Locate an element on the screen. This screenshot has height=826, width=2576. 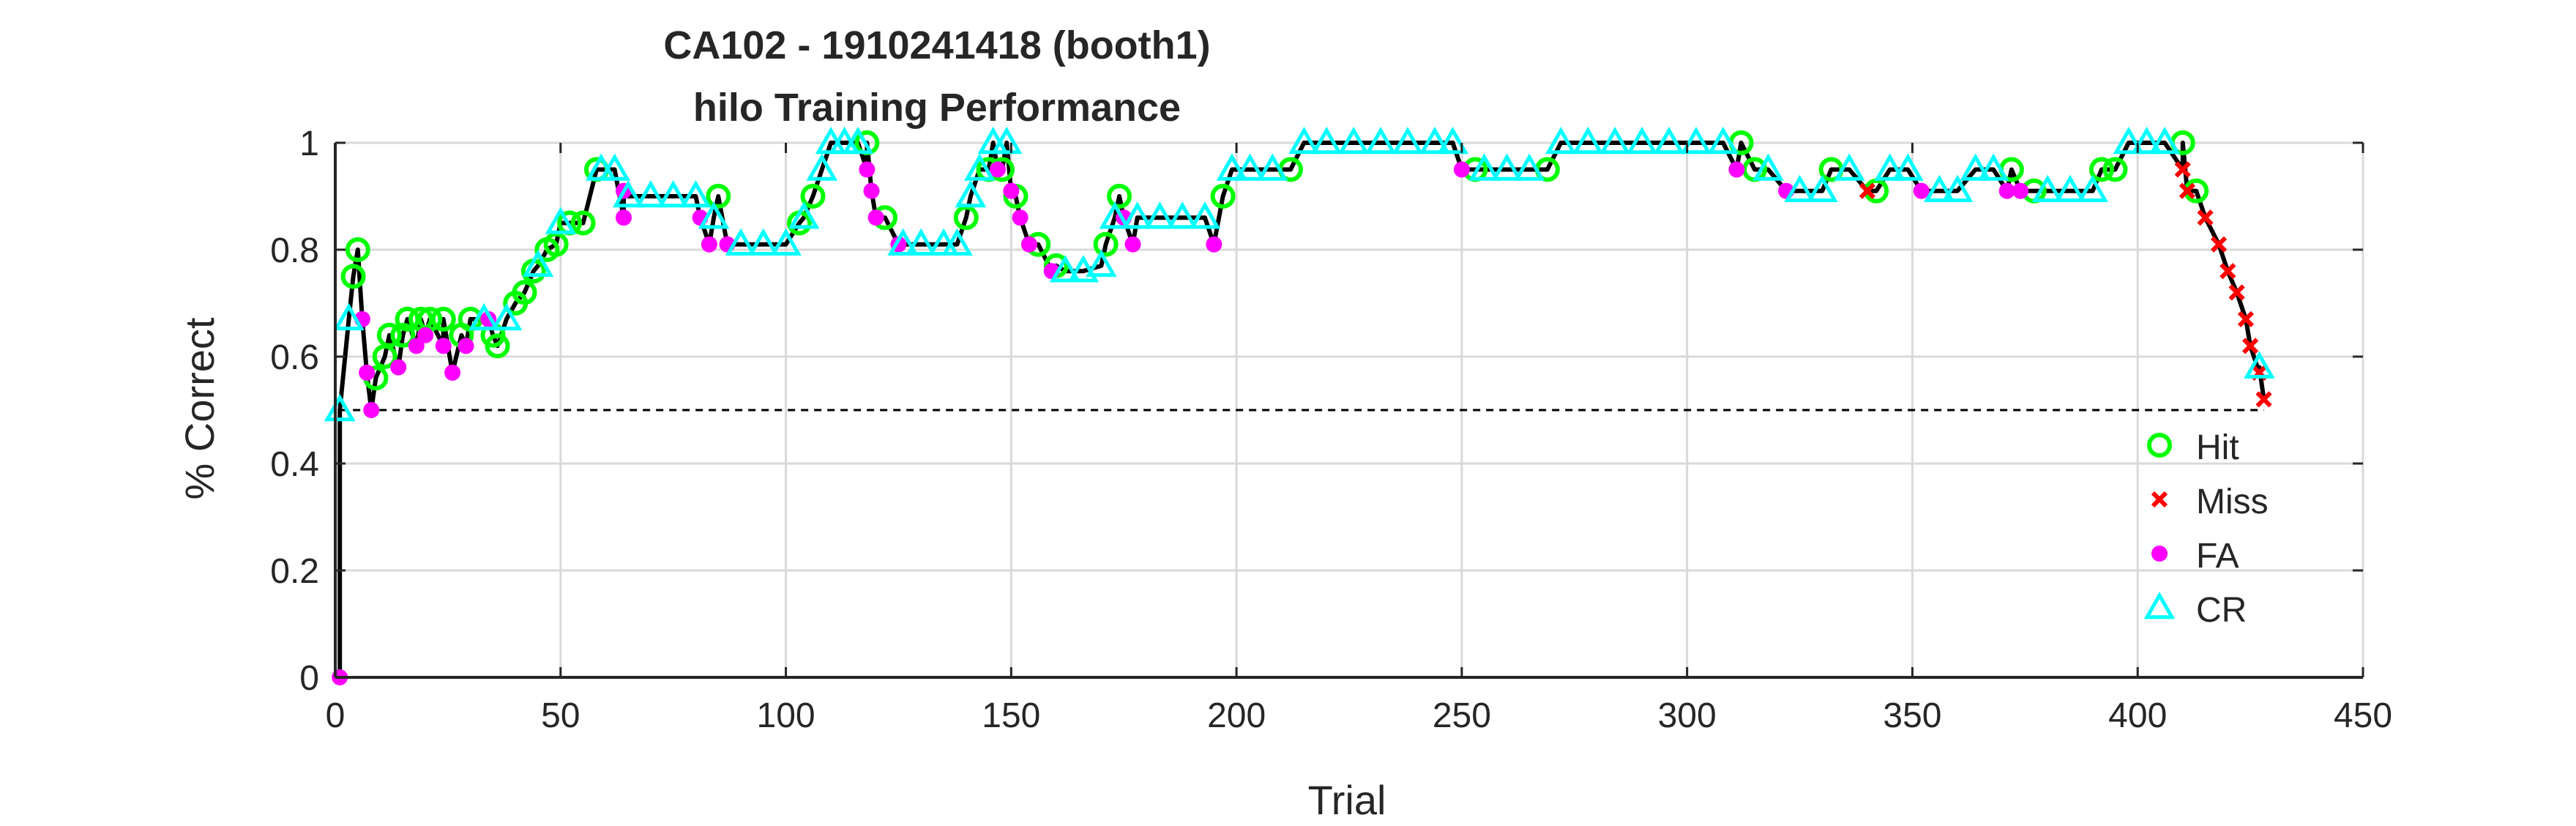
chart-subtitle: hilo Training Performance is located at coordinates (937, 108).